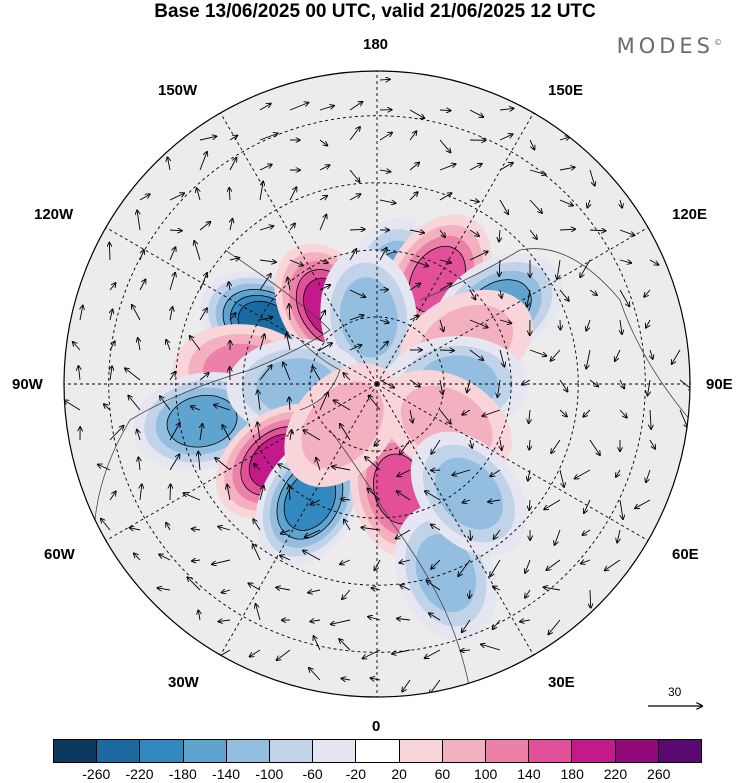  I want to click on colorbar-tick-label: -140, so click(226, 774).